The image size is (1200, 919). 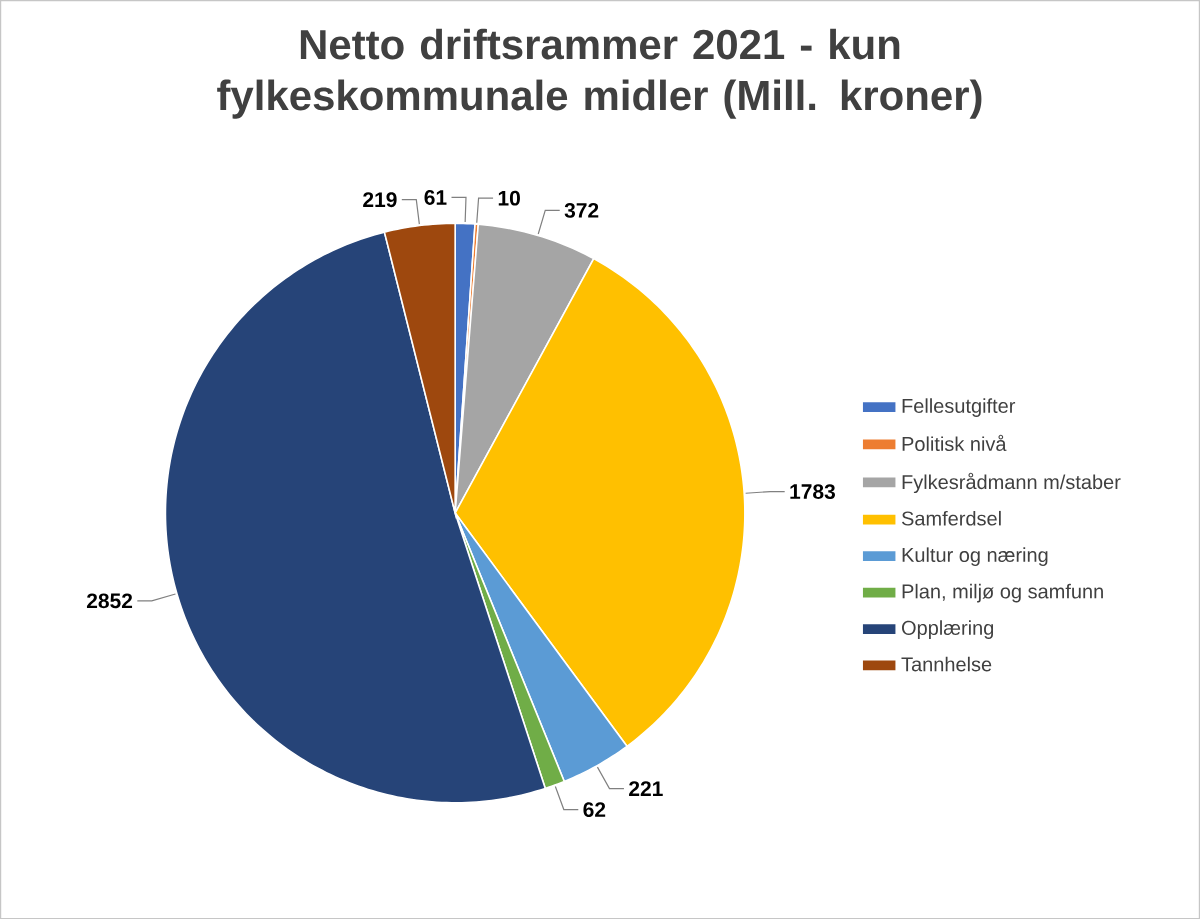 I want to click on legend-label: Samferdsel, so click(x=951, y=518).